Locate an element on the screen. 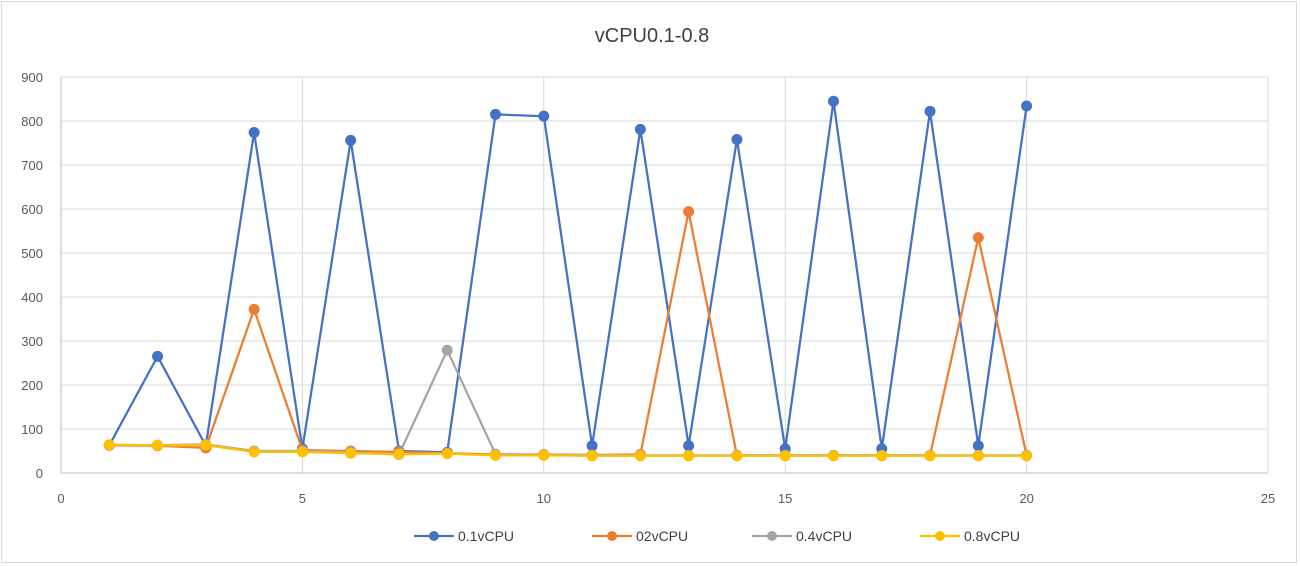 Image resolution: width=1300 pixels, height=566 pixels. x-tick-label: 5 is located at coordinates (302, 498).